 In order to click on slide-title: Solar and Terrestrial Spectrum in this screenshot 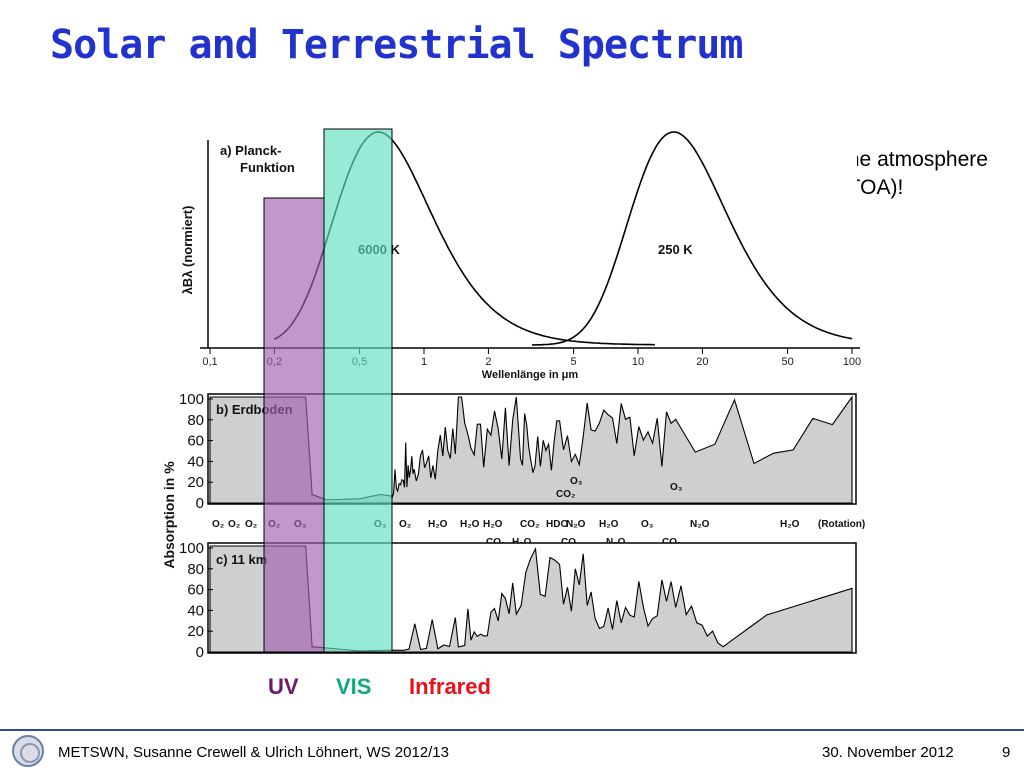, I will do `click(396, 45)`.